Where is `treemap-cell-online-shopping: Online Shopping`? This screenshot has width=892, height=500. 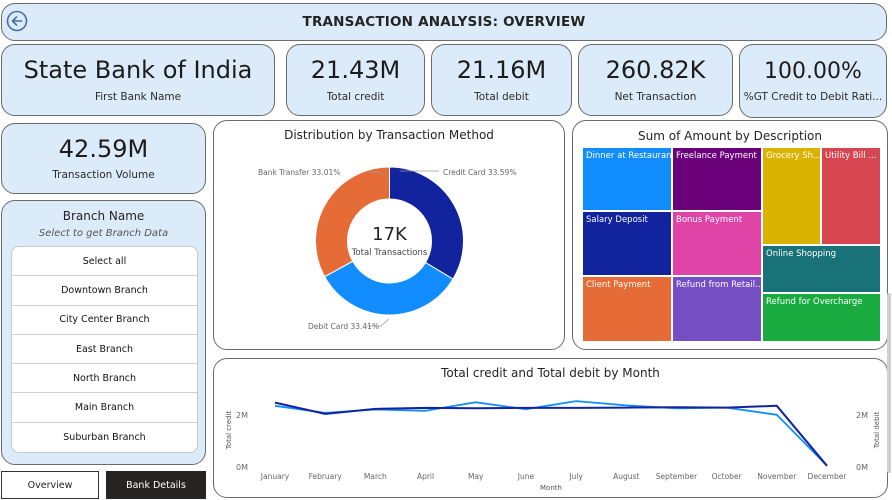 treemap-cell-online-shopping: Online Shopping is located at coordinates (821, 269).